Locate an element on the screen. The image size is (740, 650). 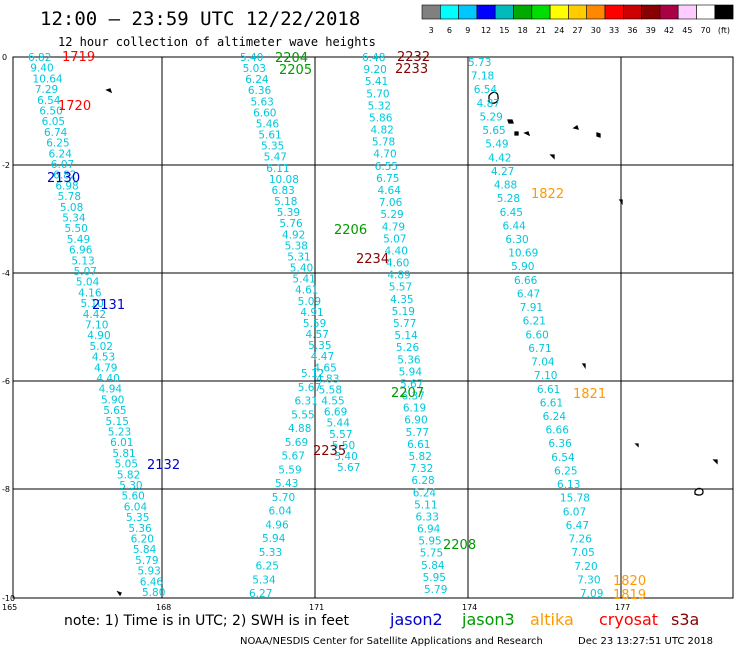
wave-height-value: 10.69 is located at coordinates (523, 254).